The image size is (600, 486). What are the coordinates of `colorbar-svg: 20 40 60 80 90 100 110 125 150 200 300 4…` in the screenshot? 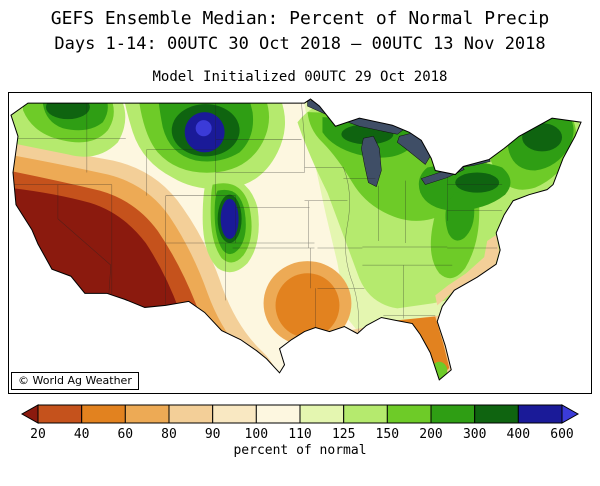 It's located at (300, 431).